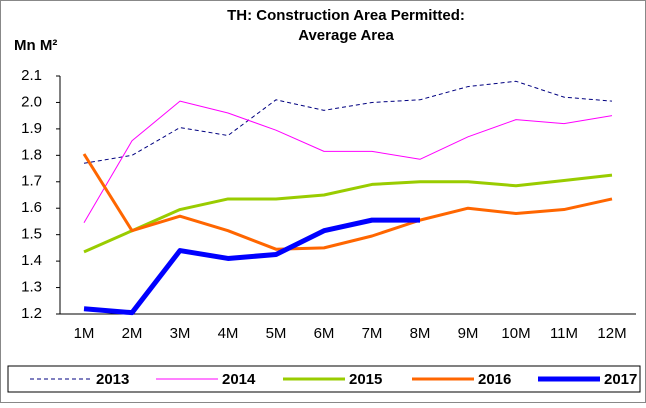  I want to click on legend-label: 2013, so click(112, 379).